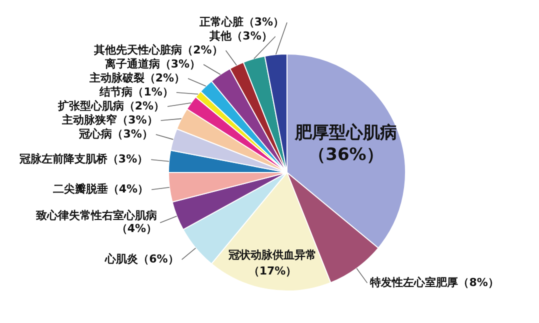  Describe the element at coordinates (346, 155) in the screenshot. I see `data-label: （36%）` at that location.